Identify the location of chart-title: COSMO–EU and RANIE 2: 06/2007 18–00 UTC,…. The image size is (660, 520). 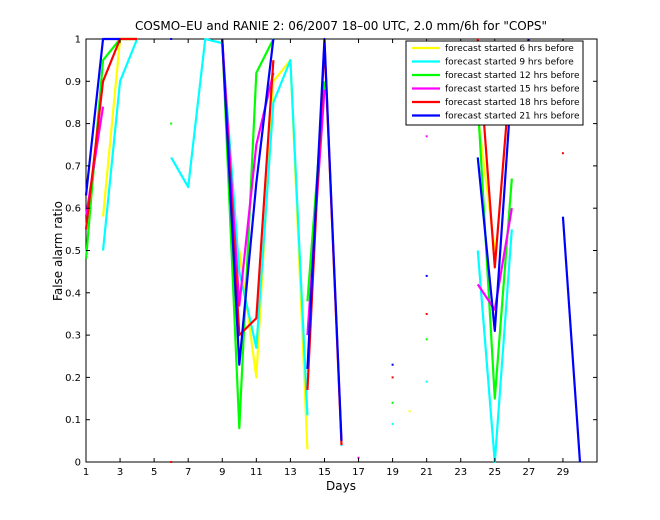
(341, 26).